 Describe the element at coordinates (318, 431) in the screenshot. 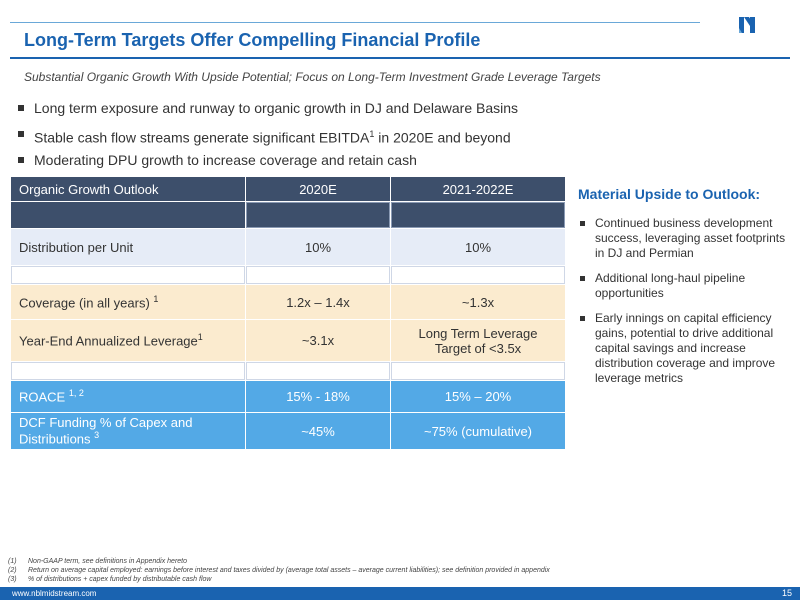

I see `row-value-2020: ~45%` at that location.